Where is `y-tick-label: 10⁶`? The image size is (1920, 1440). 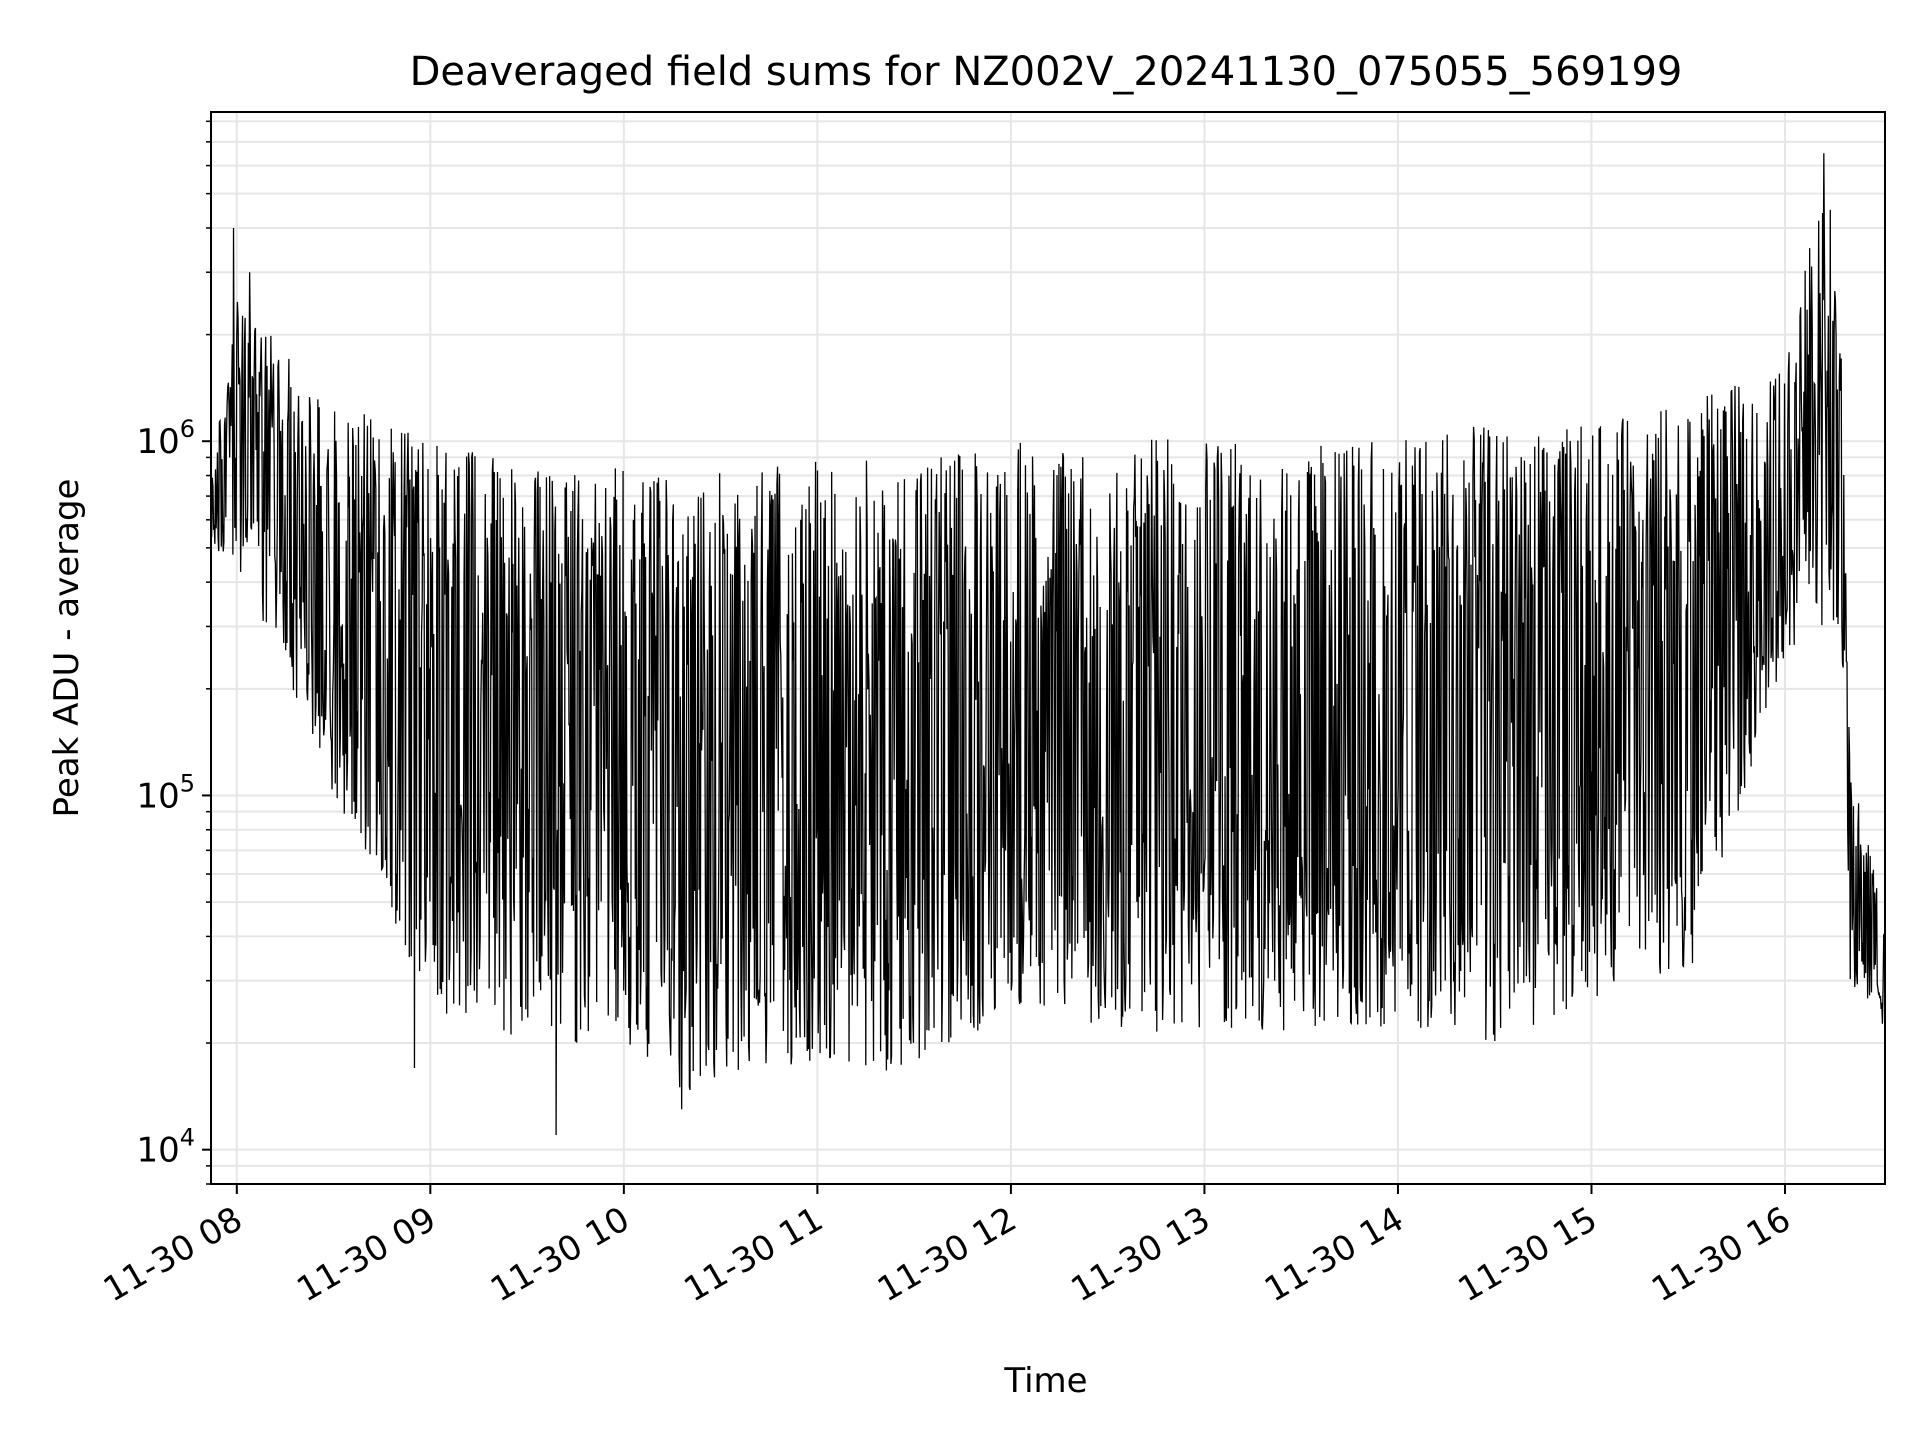 y-tick-label: 10⁶ is located at coordinates (165, 438).